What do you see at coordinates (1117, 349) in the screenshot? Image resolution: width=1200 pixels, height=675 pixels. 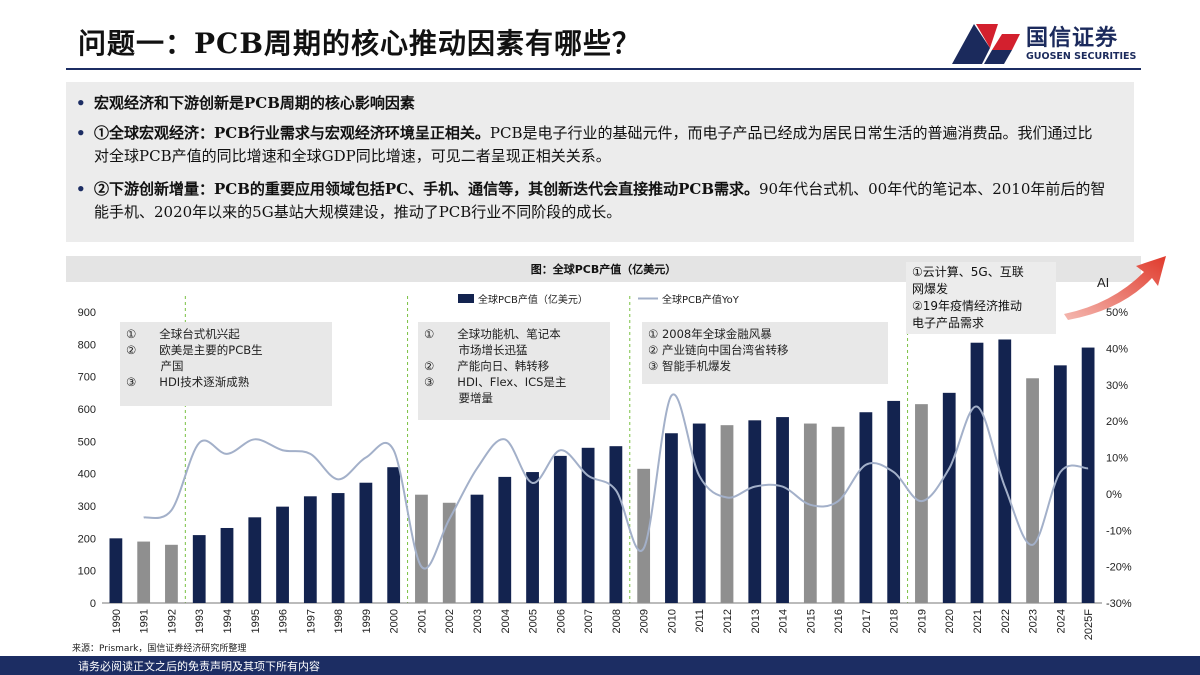 I see `right-axis-tick-label: 40%` at bounding box center [1117, 349].